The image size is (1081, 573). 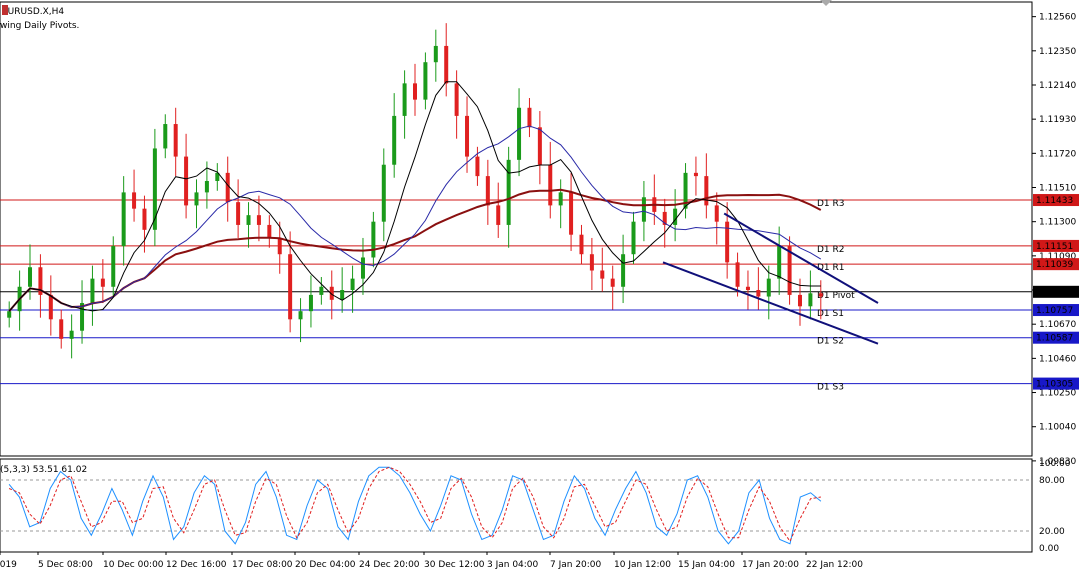 I want to click on price-tick-label: 1.11930, so click(x=1057, y=120).